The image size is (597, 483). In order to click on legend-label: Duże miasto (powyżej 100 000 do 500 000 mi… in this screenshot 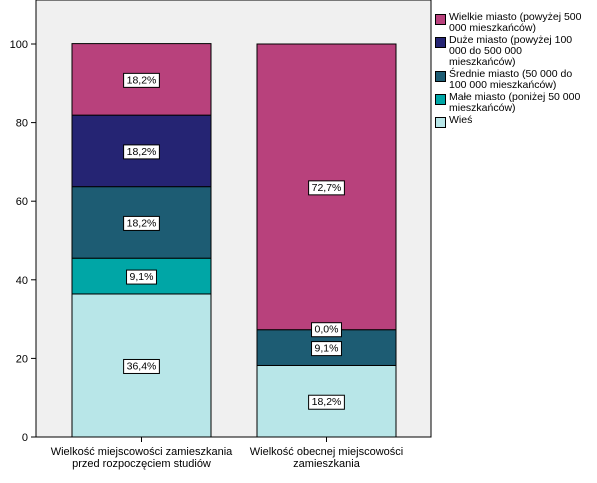, I will do `click(510, 51)`.